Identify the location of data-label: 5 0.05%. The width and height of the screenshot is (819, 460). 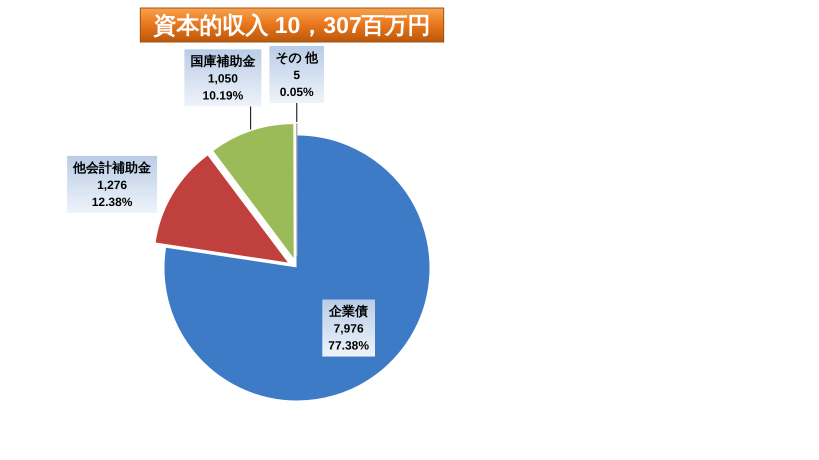
(297, 83).